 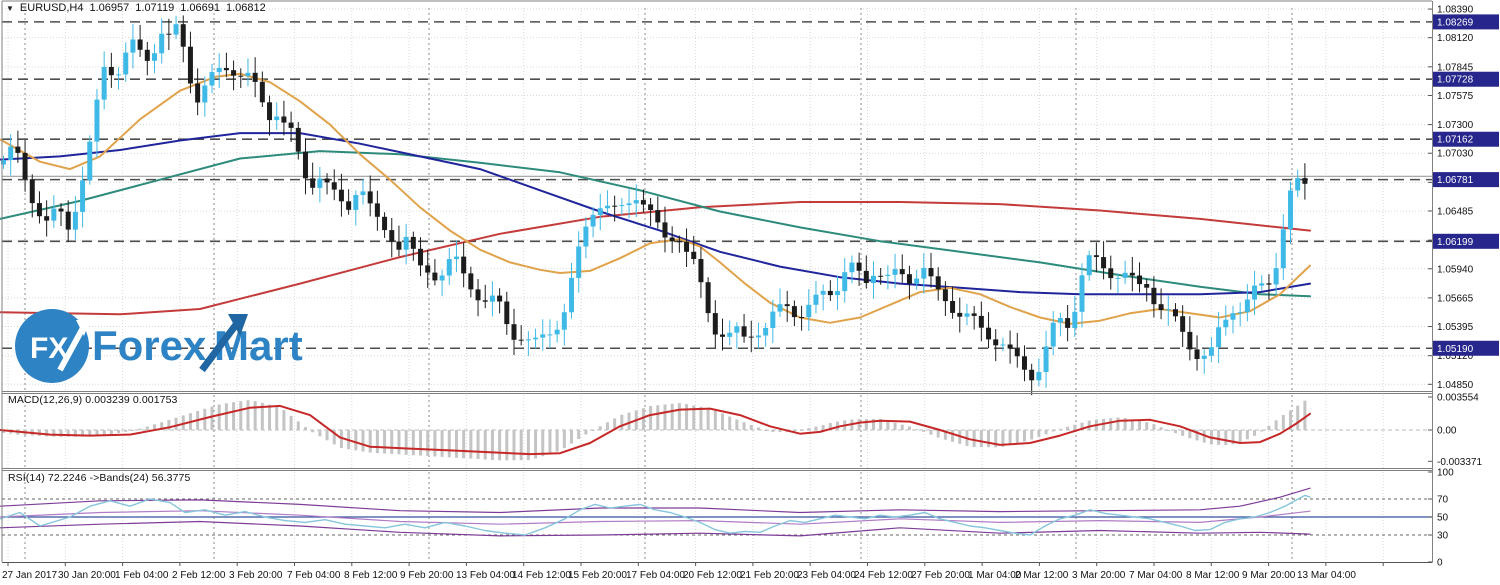 What do you see at coordinates (1455, 180) in the screenshot?
I see `price-tag-label: 1.06781` at bounding box center [1455, 180].